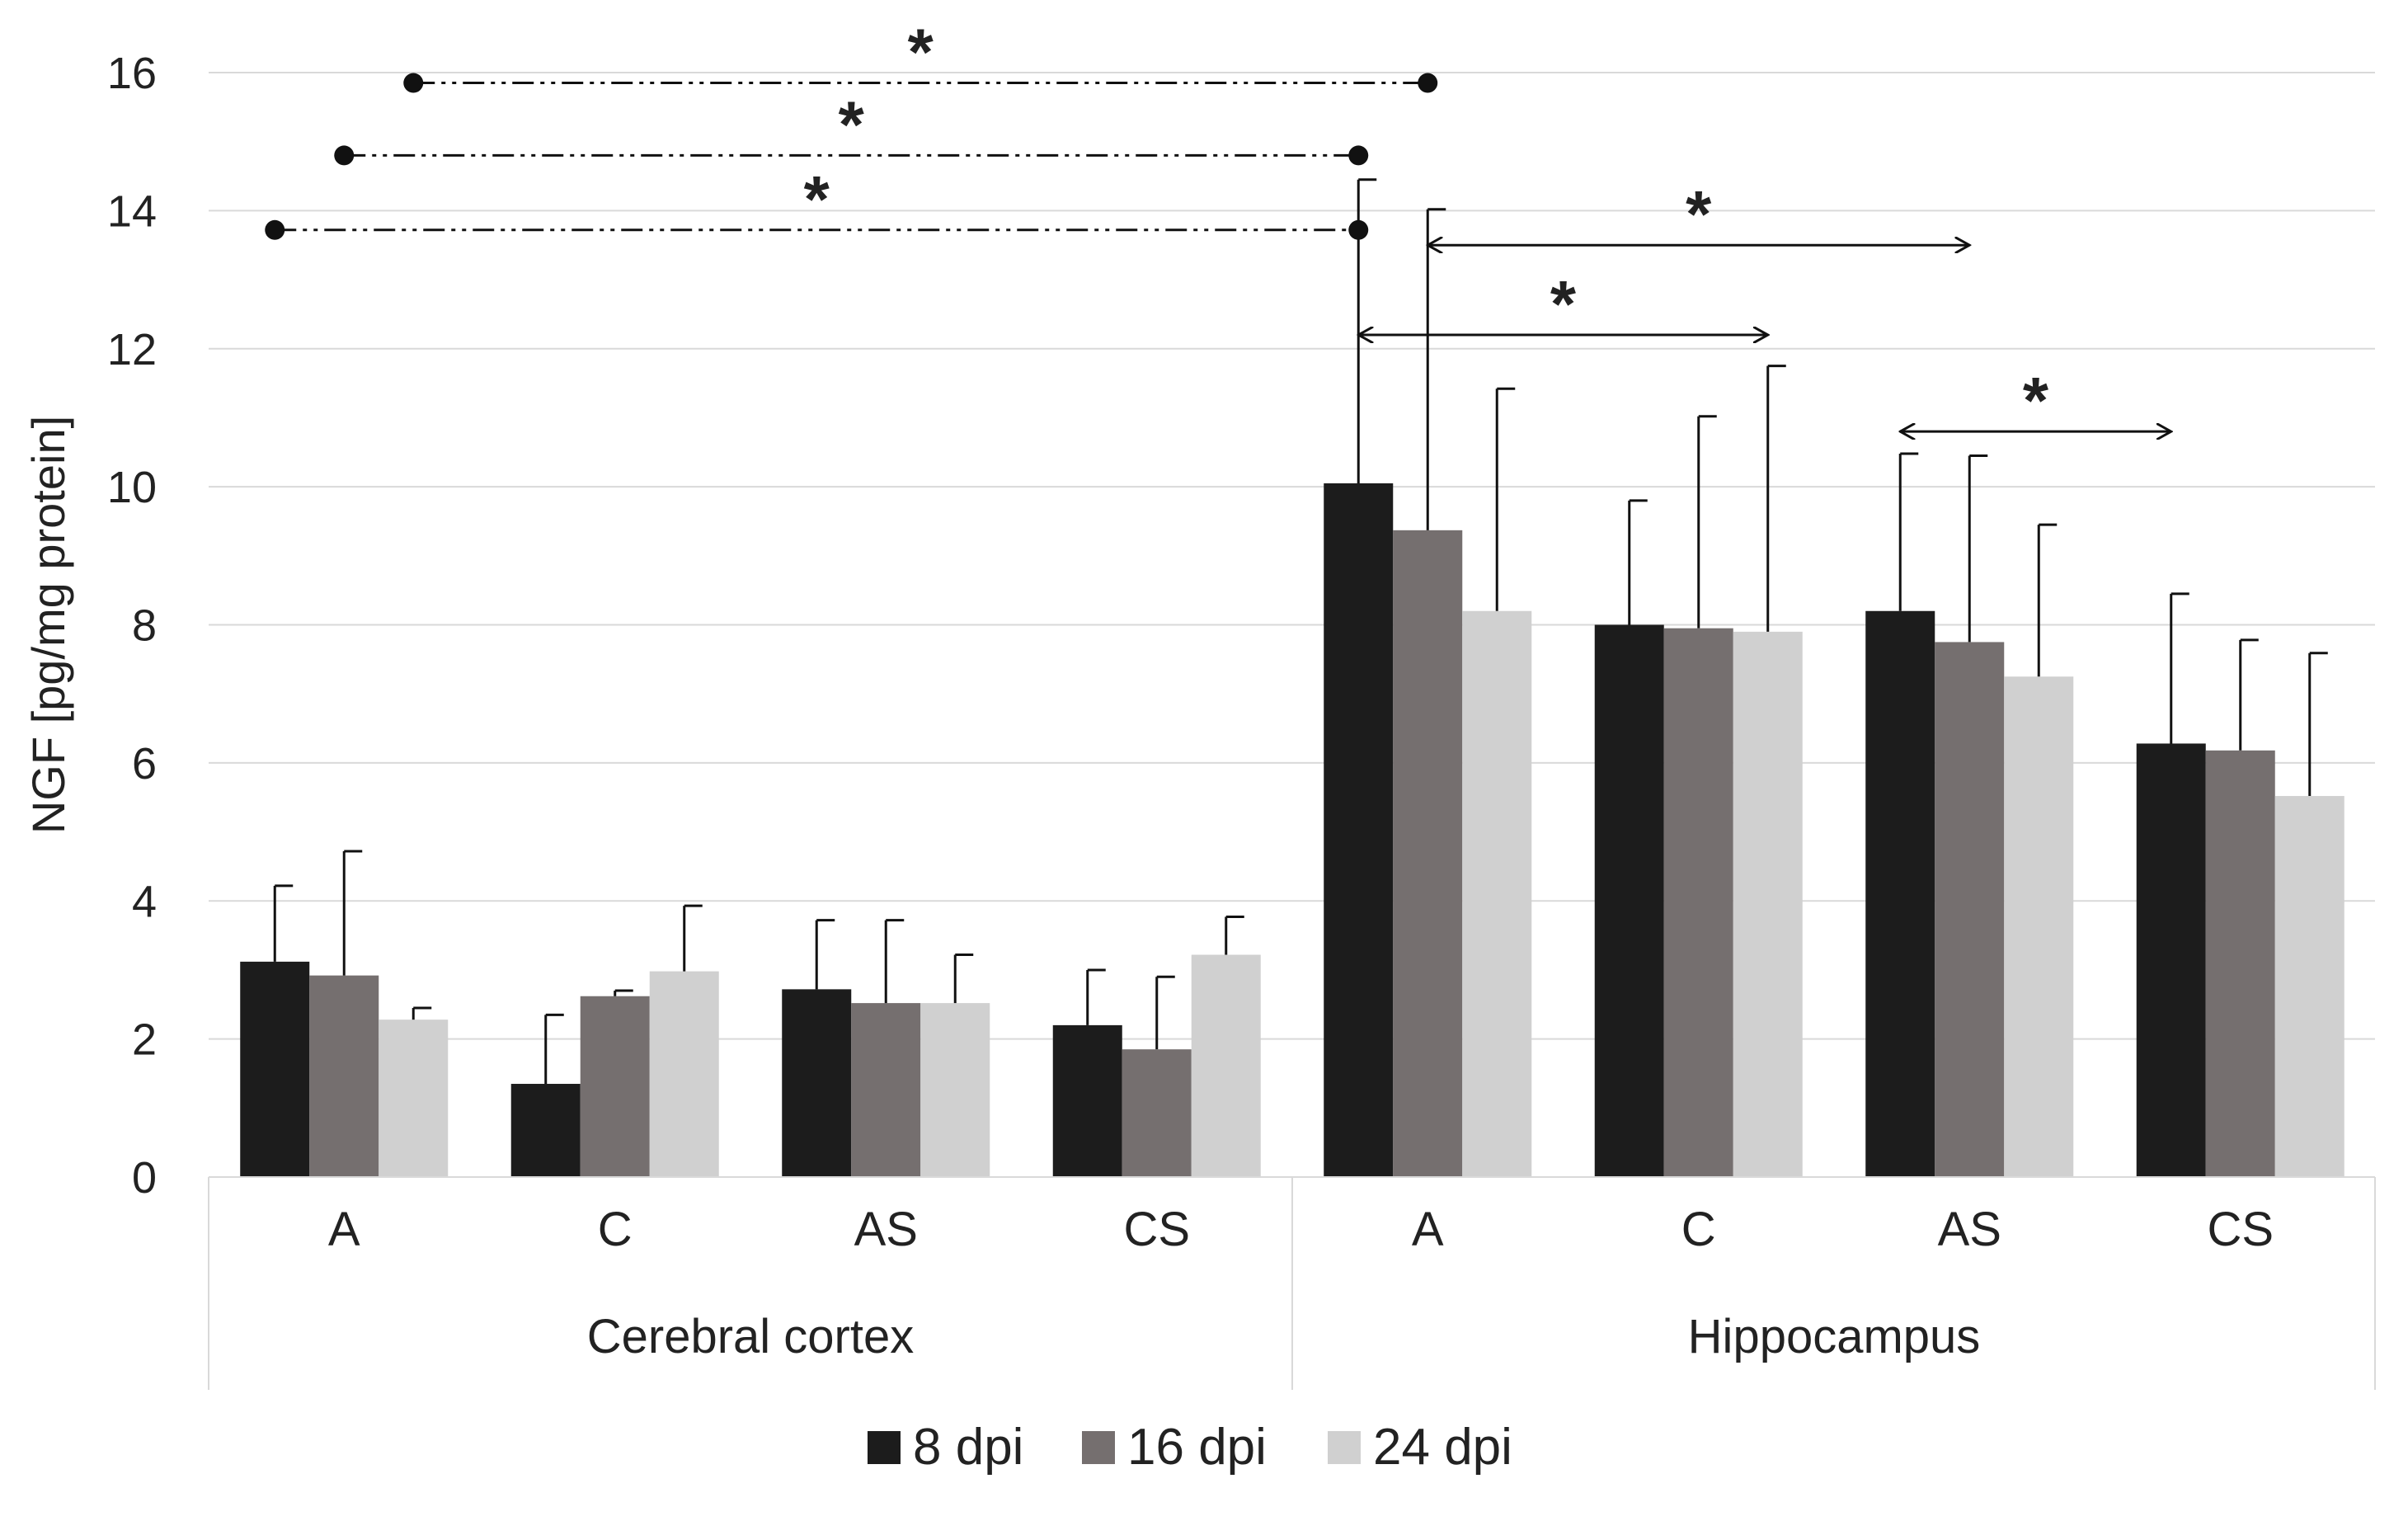  I want to click on y-tick-label: 2, so click(145, 1040).